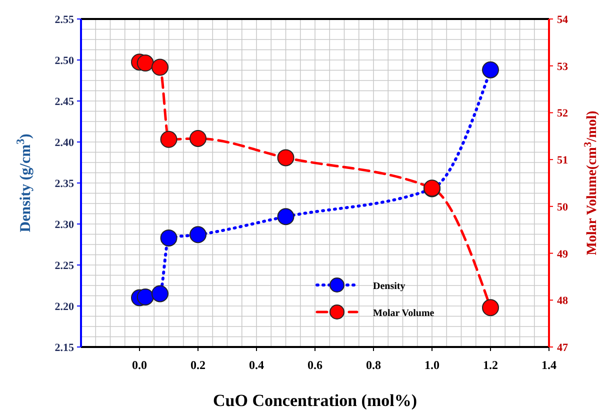 The image size is (611, 416). I want to click on x-tick-label: 0.4, so click(256, 365).